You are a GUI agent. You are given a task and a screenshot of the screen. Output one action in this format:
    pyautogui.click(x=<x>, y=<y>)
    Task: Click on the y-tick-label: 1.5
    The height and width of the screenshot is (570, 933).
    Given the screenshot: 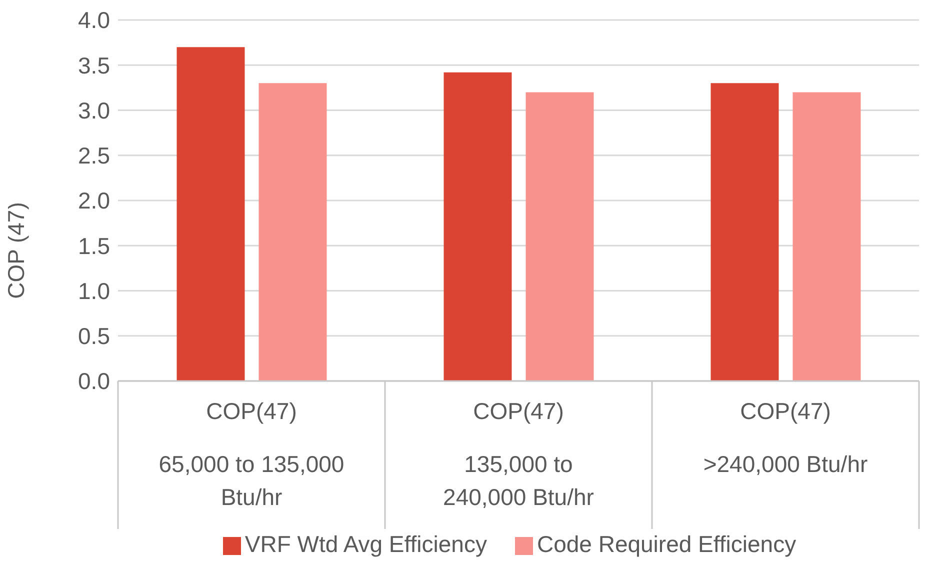 What is the action you would take?
    pyautogui.click(x=94, y=245)
    